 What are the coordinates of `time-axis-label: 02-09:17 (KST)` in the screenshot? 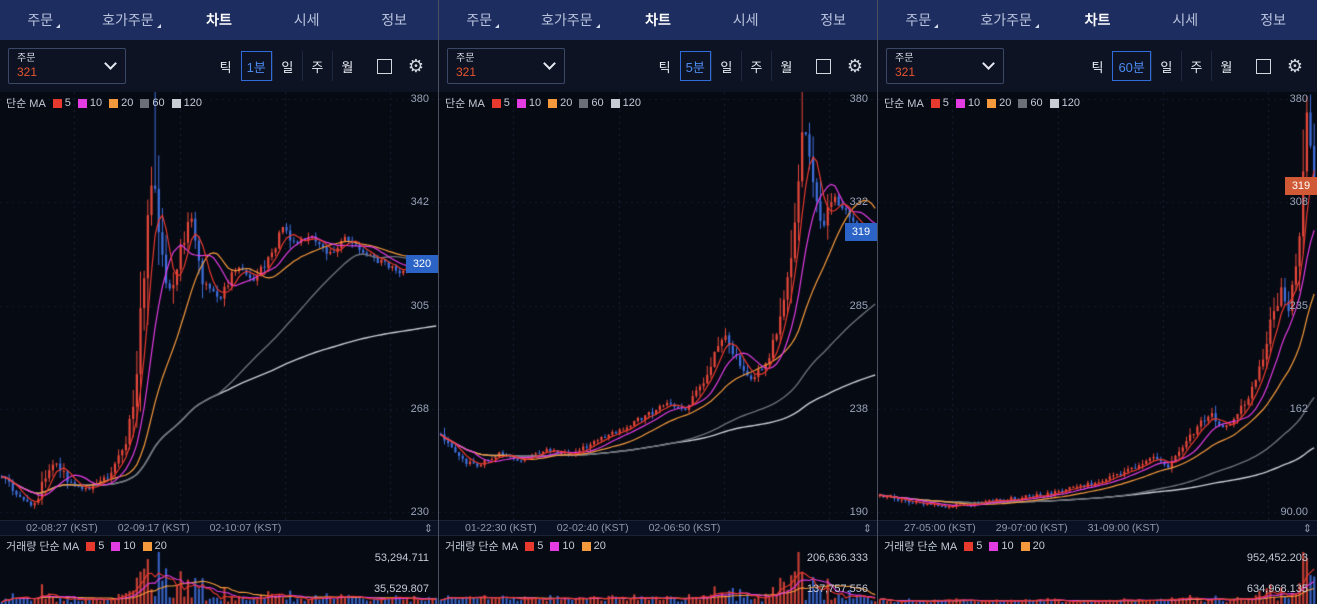 It's located at (153, 528).